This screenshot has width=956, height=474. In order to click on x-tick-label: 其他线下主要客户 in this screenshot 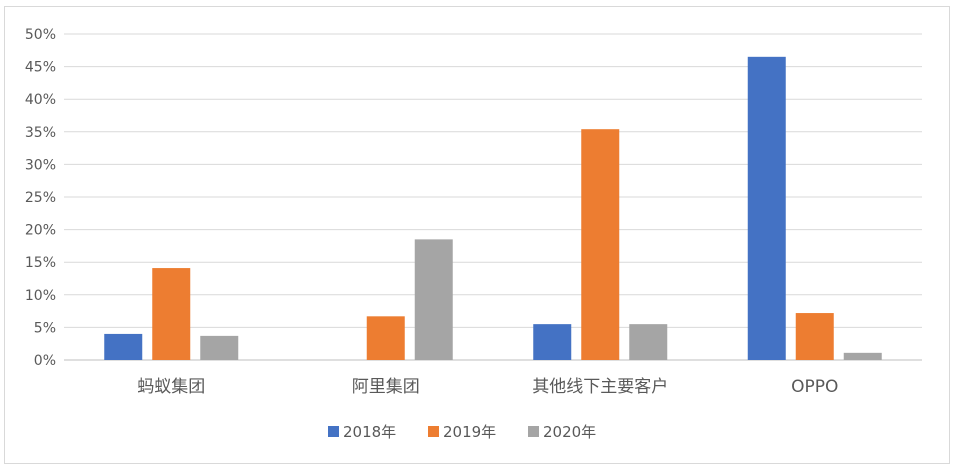, I will do `click(600, 387)`.